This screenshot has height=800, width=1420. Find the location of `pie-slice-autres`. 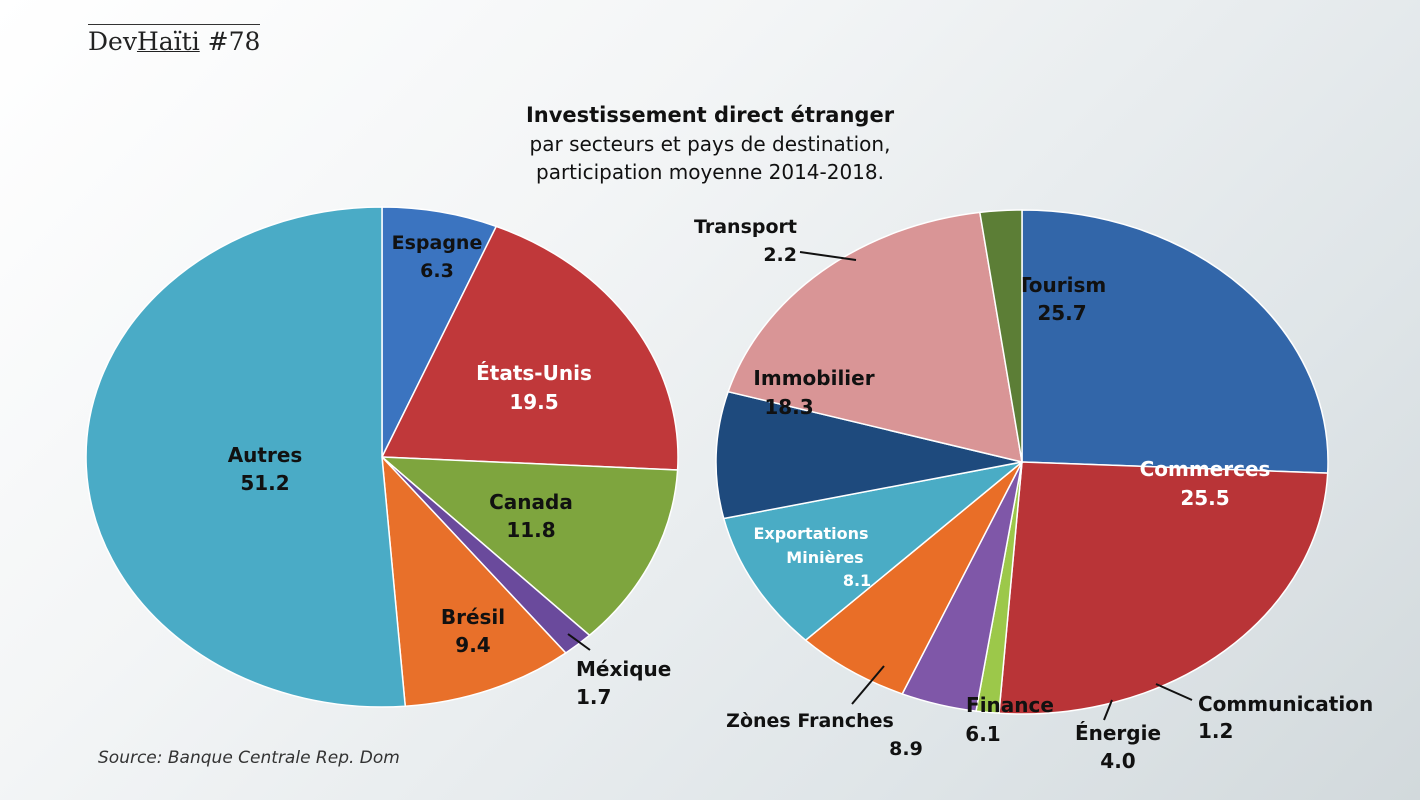

pie-slice-autres is located at coordinates (246, 457).